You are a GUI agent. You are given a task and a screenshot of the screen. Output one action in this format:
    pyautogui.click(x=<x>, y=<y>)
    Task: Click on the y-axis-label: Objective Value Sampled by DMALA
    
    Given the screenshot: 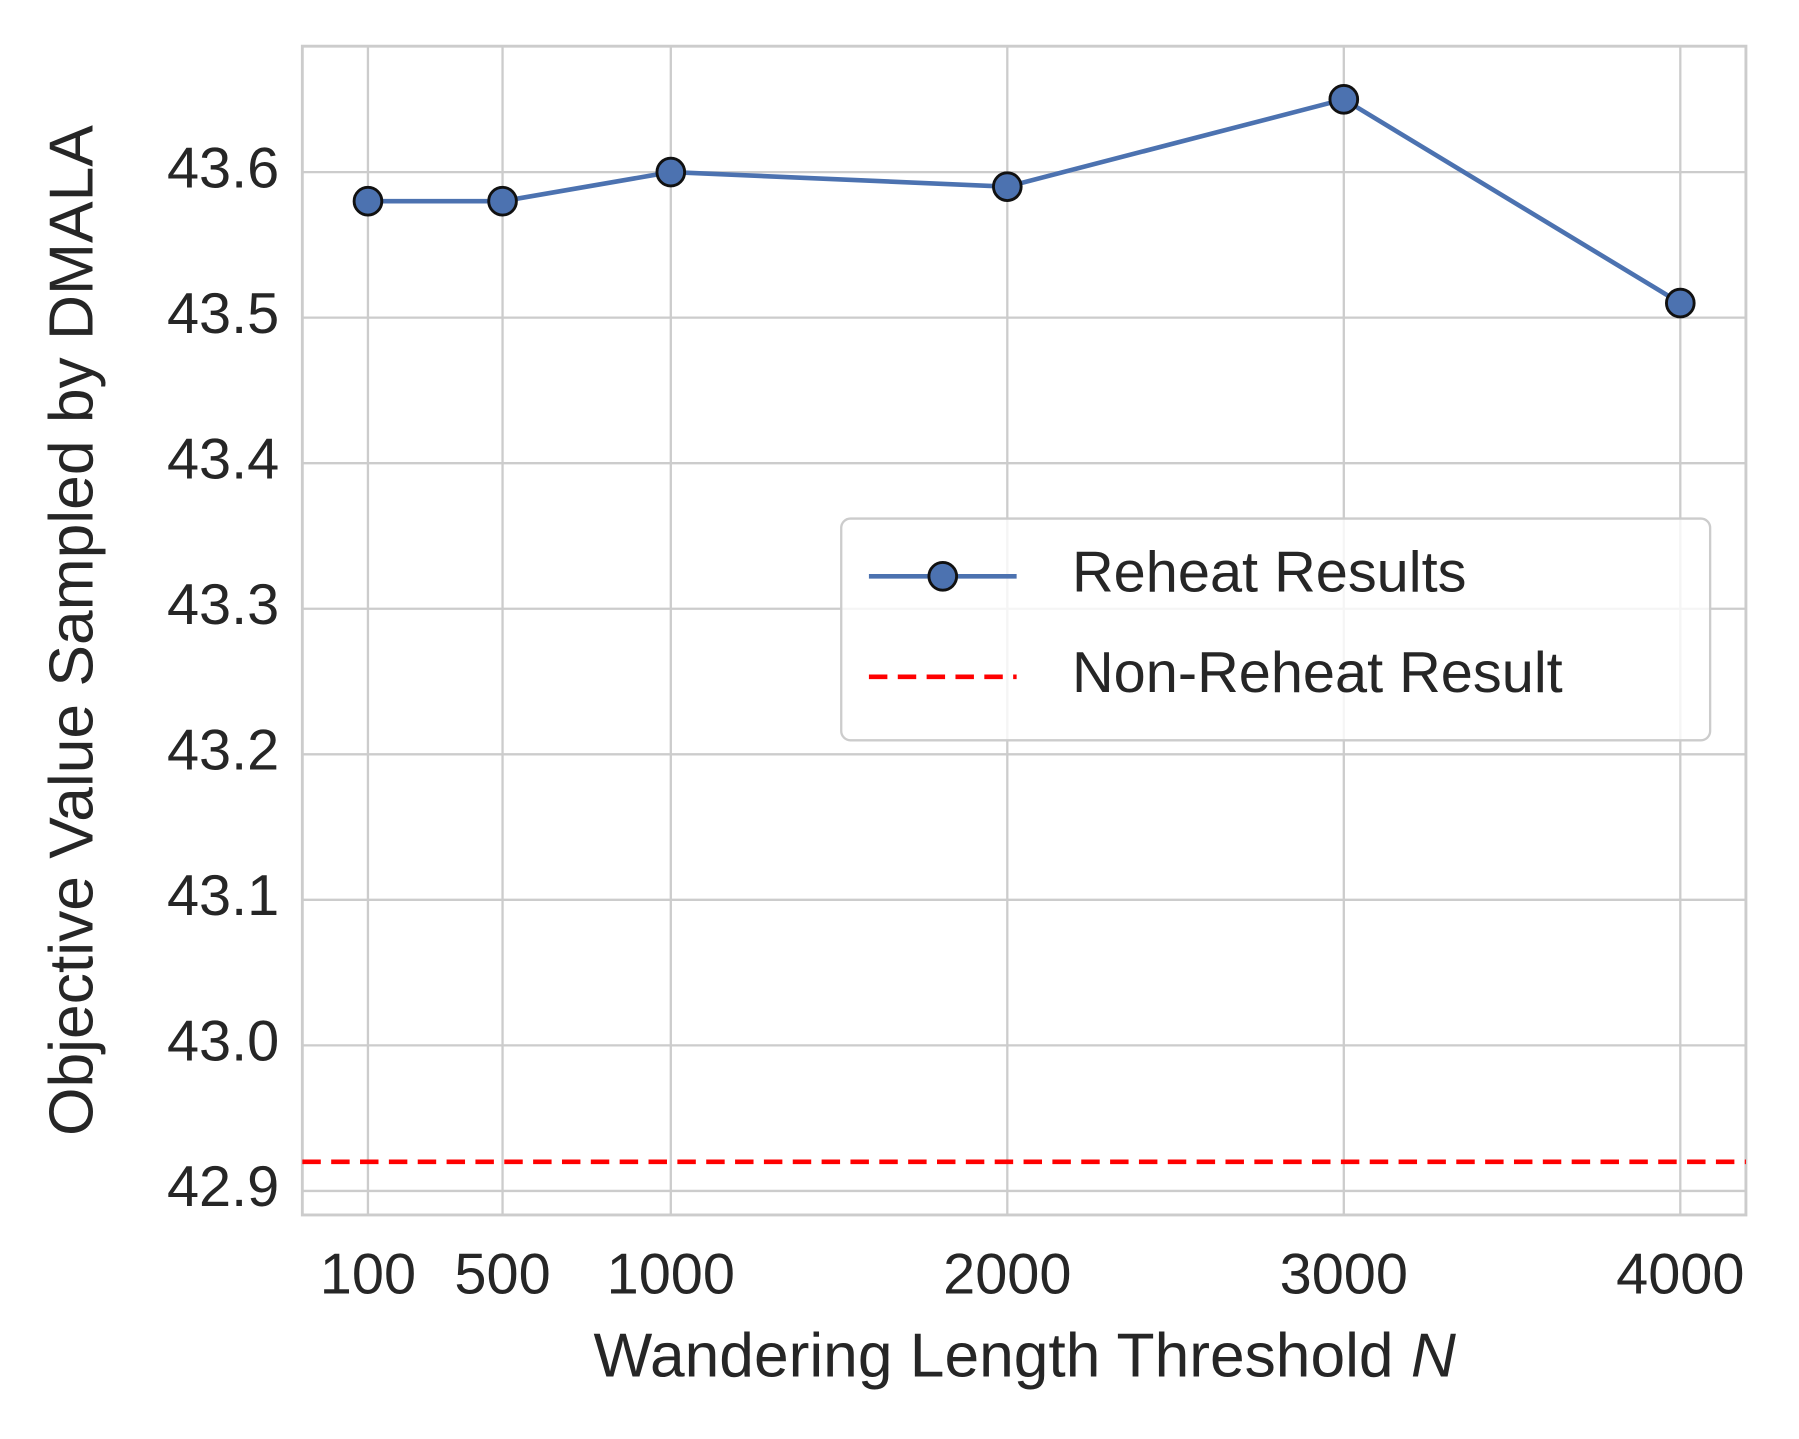 What is the action you would take?
    pyautogui.click(x=72, y=630)
    